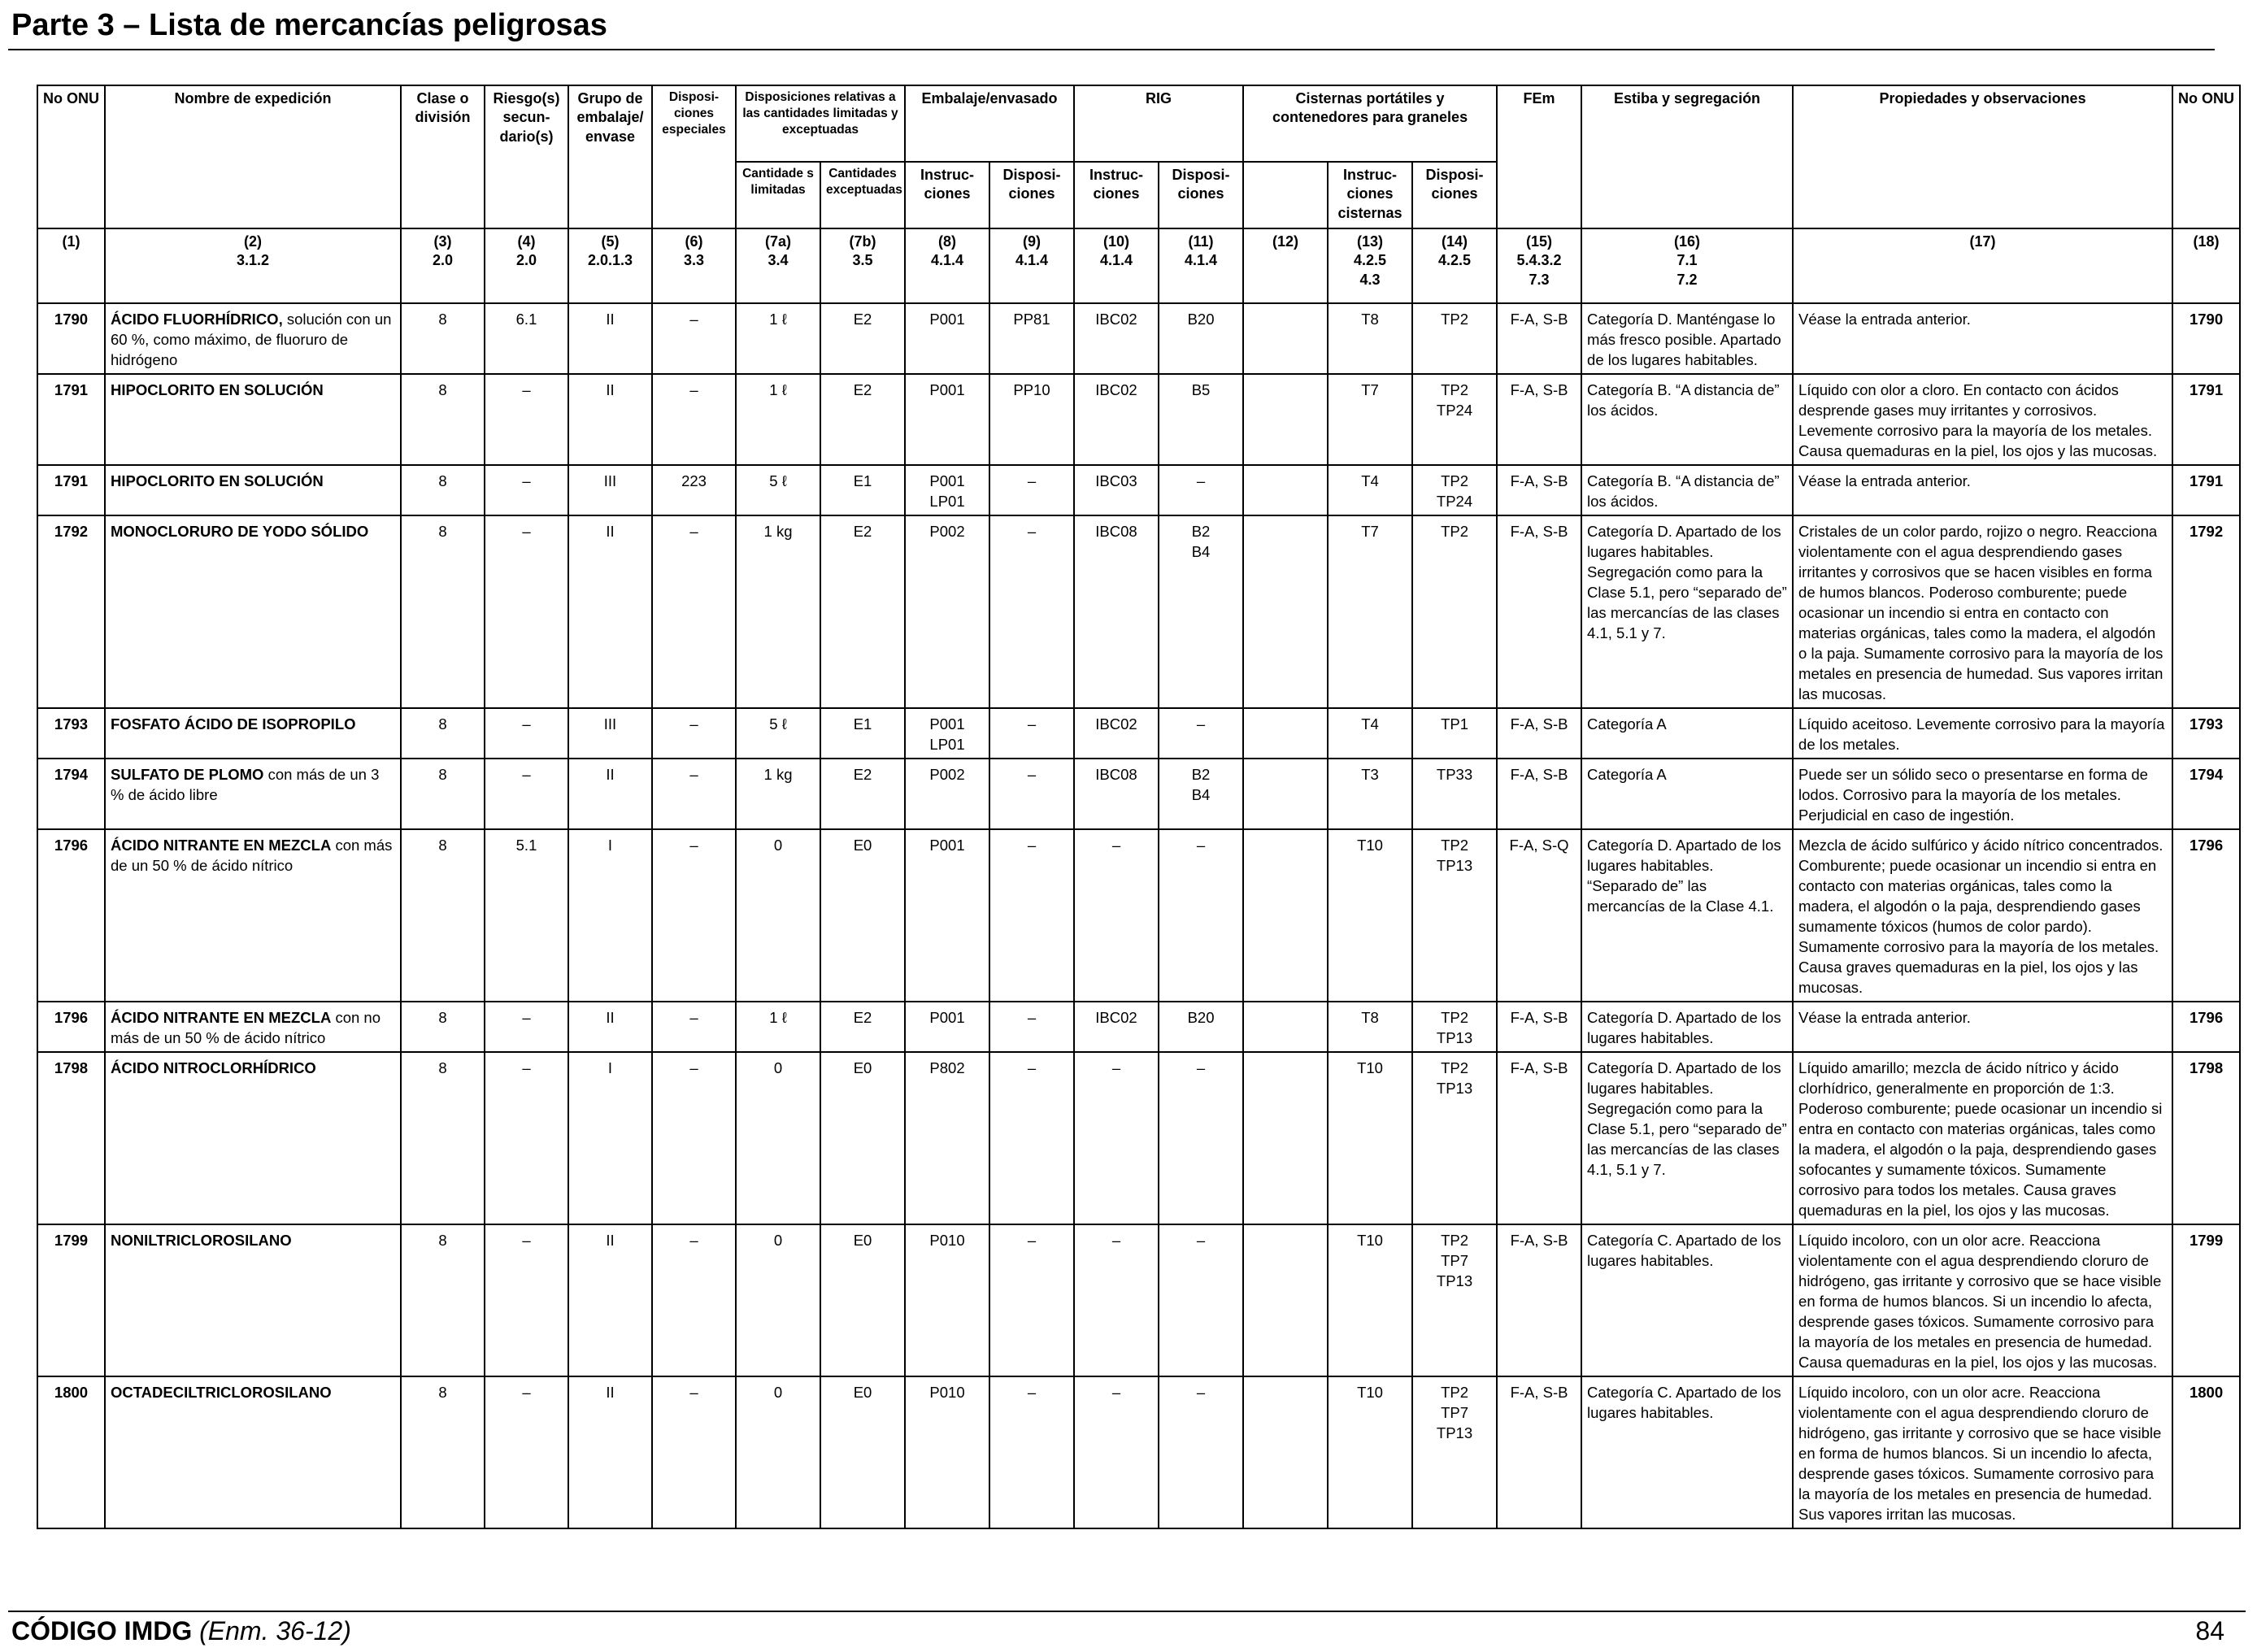 The image size is (2257, 1652). Describe the element at coordinates (1201, 260) in the screenshot. I see `reference-section: 4.1.4` at that location.